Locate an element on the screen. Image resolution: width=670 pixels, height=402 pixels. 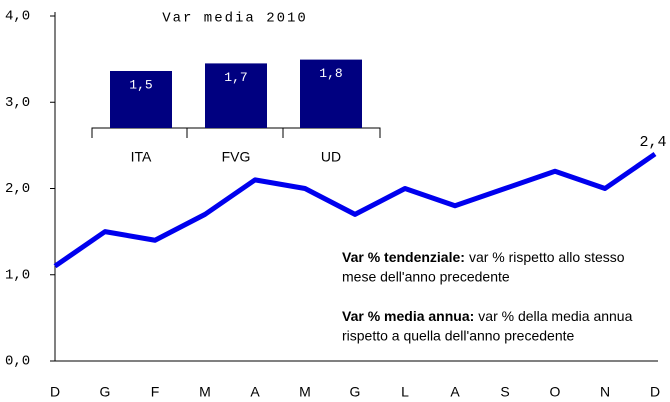
bar-label: 1,8 is located at coordinates (330, 73).